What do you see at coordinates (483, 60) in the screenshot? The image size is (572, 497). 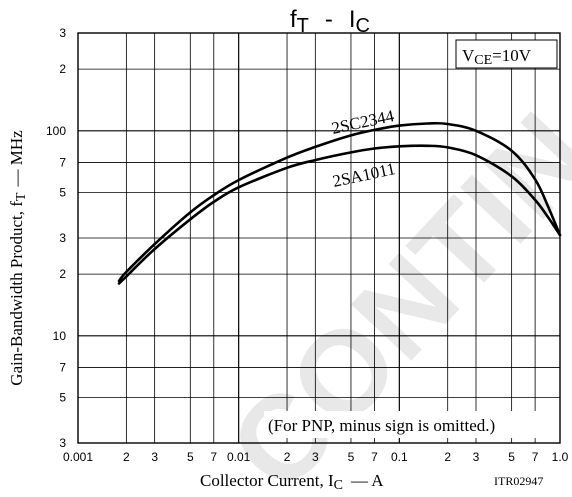 I see `condition-sub: CE` at bounding box center [483, 60].